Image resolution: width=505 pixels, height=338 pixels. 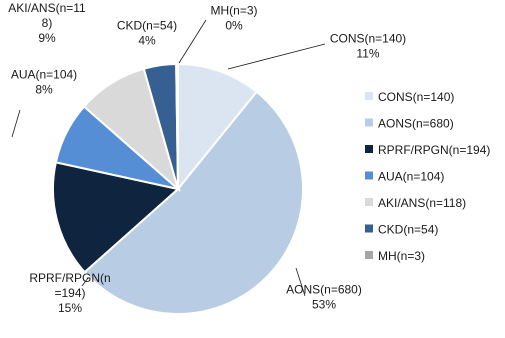 What do you see at coordinates (416, 97) in the screenshot?
I see `legend-label-1: CONS(n=140)` at bounding box center [416, 97].